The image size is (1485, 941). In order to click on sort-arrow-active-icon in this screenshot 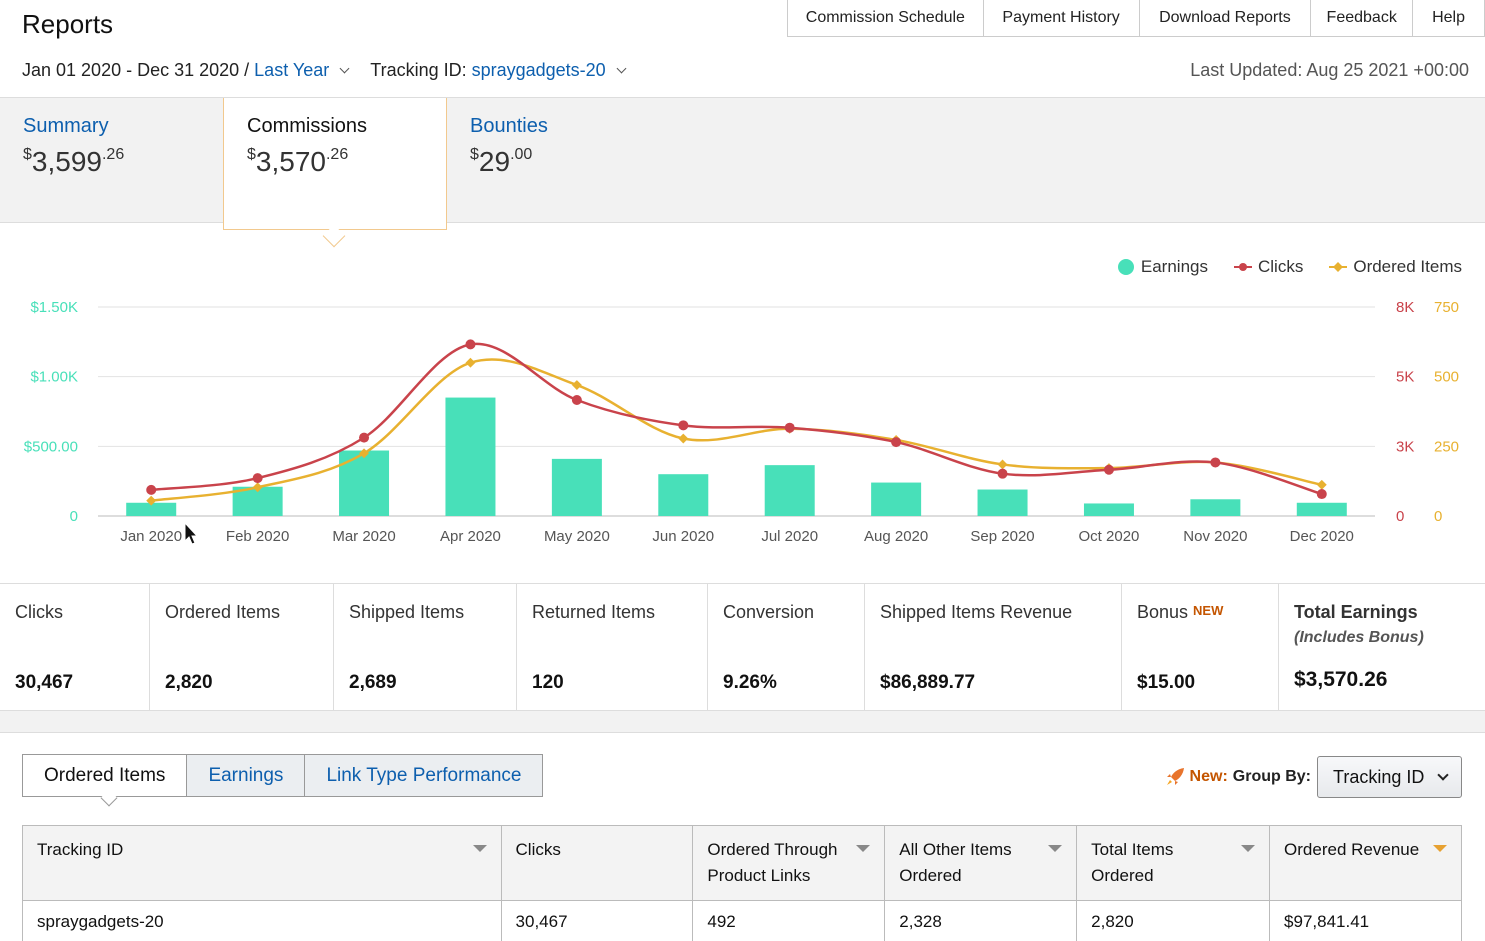, I will do `click(1440, 848)`.